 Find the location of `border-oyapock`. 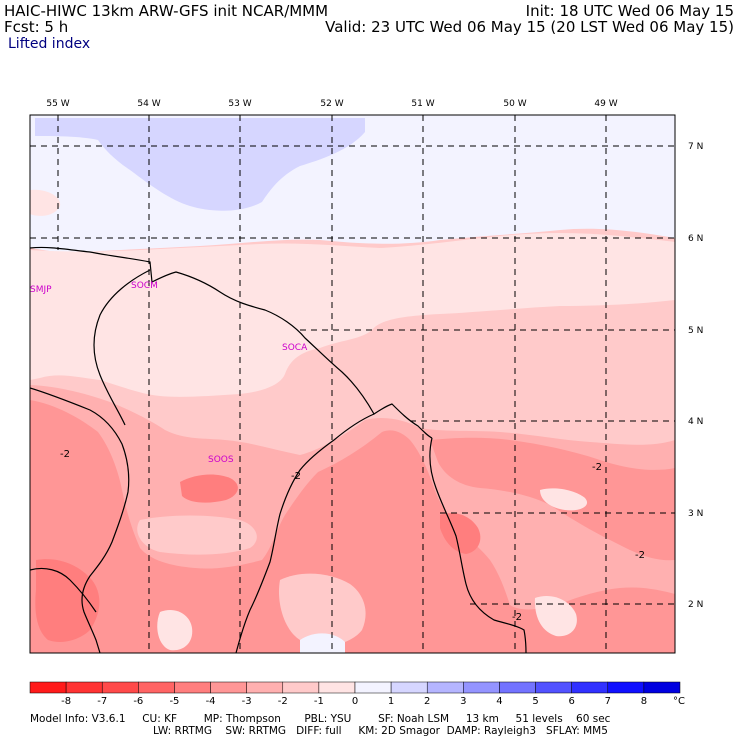

border-oyapock is located at coordinates (478, 545).